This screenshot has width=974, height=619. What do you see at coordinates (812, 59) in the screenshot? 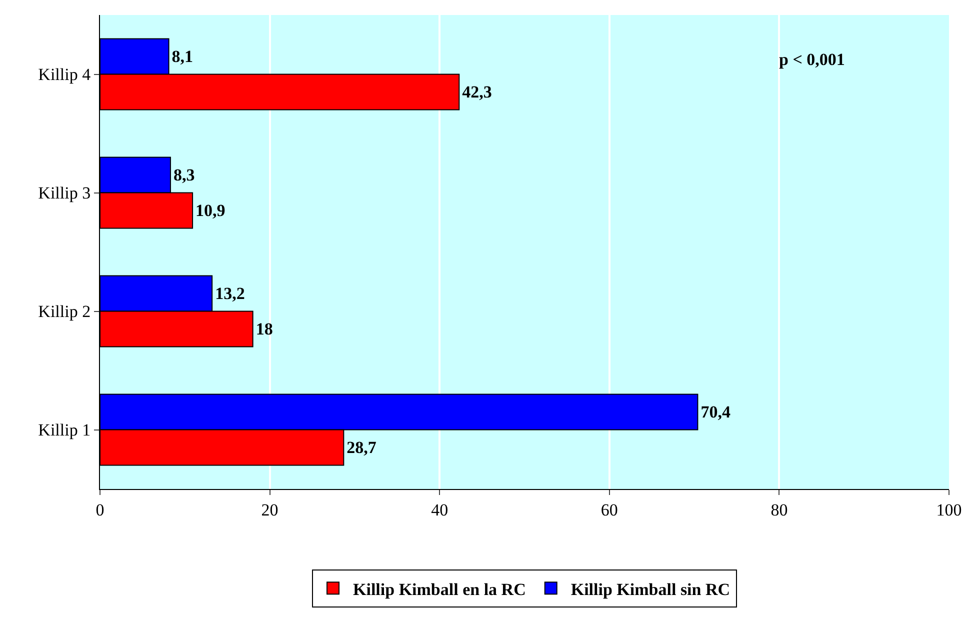
I see `annotation: p < 0,001` at bounding box center [812, 59].